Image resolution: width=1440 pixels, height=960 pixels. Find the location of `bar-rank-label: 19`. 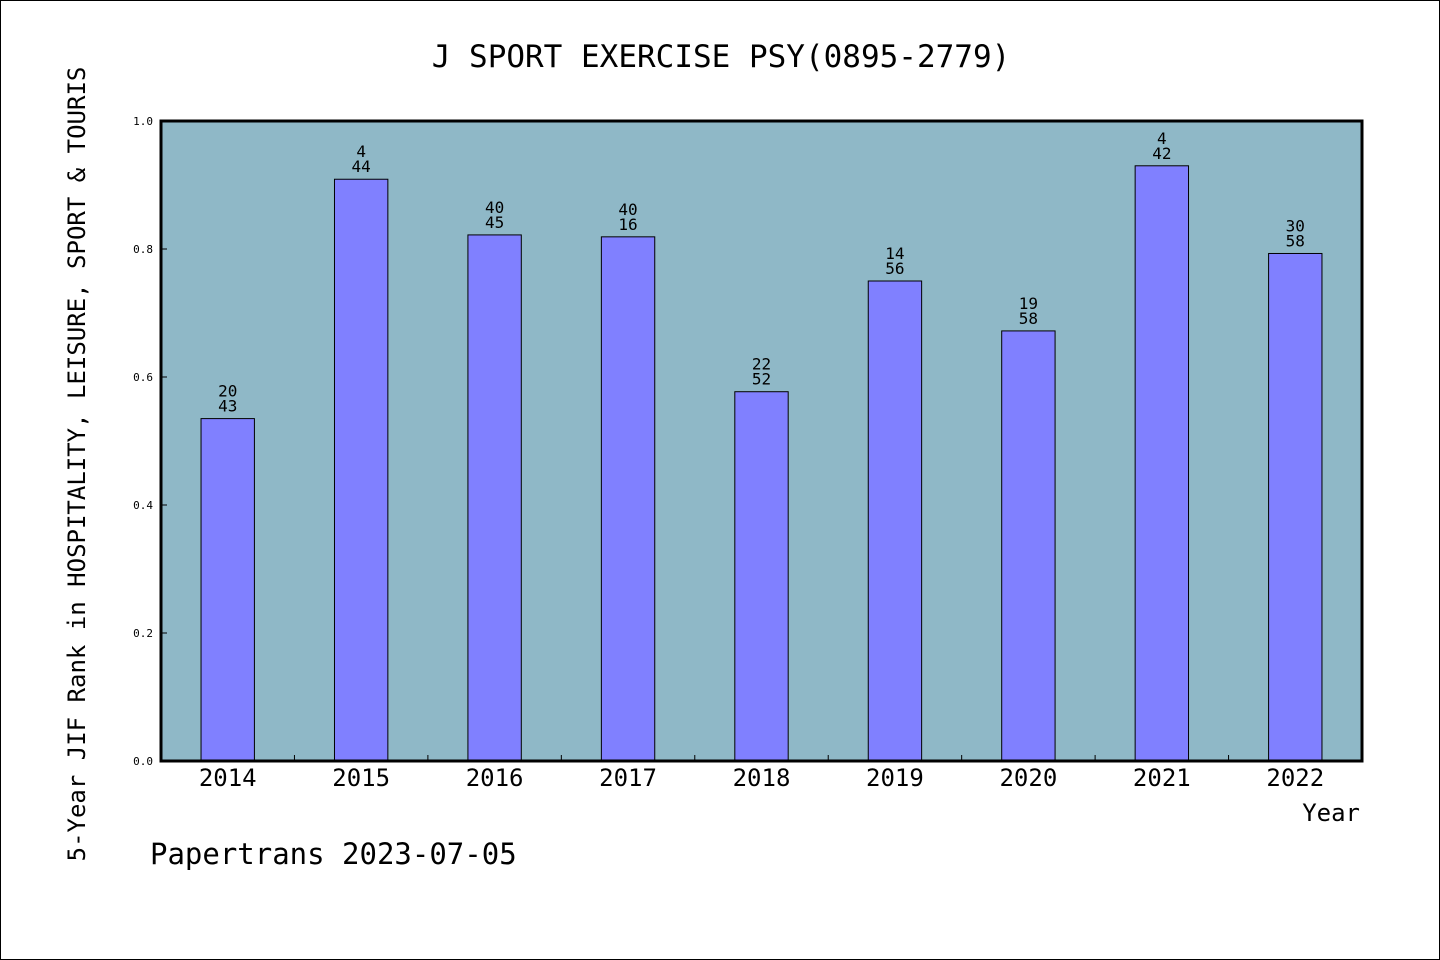

bar-rank-label: 19 is located at coordinates (1028, 303).